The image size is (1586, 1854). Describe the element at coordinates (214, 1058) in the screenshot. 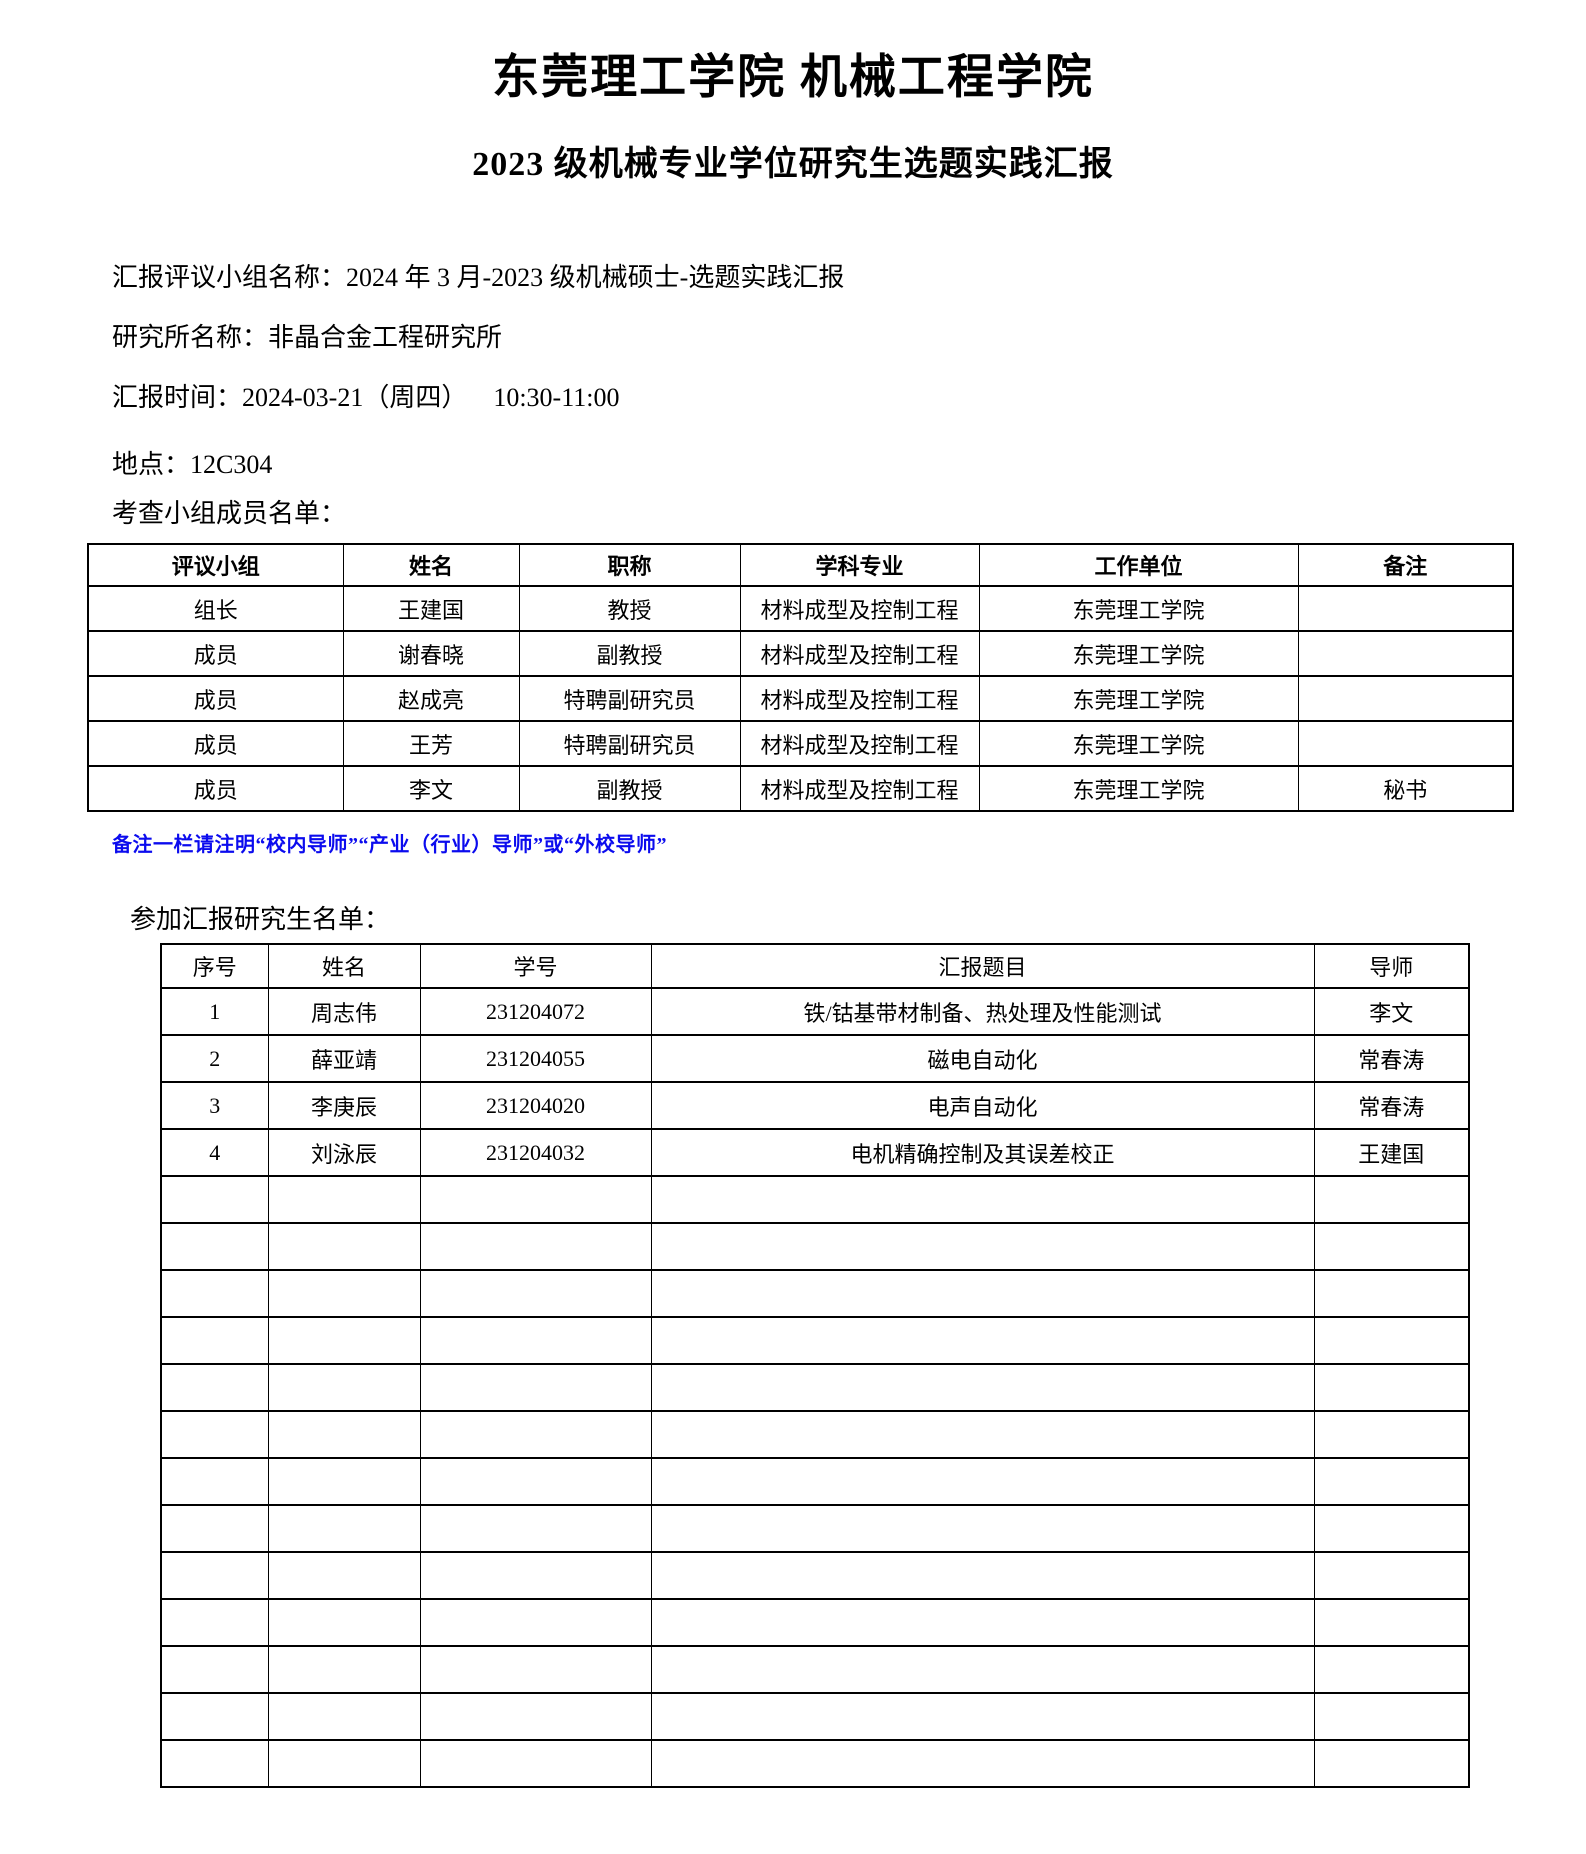

I see `student-cell: 2` at that location.